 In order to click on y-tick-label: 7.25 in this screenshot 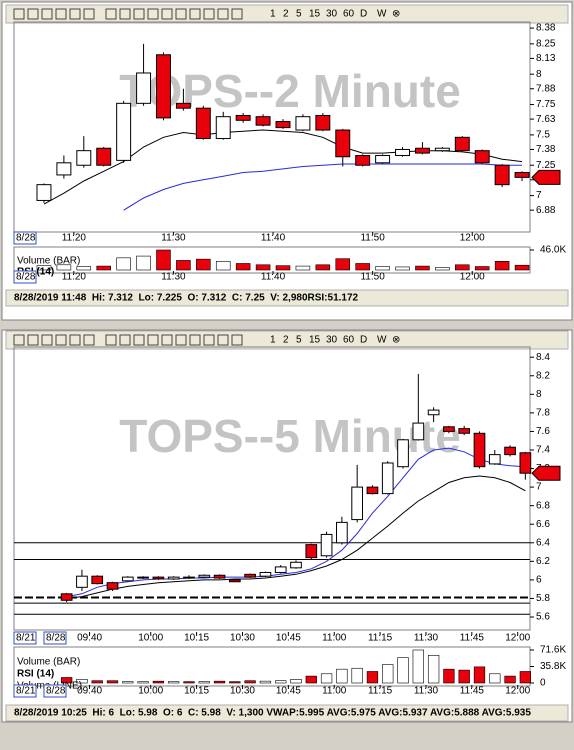, I will do `click(546, 165)`.